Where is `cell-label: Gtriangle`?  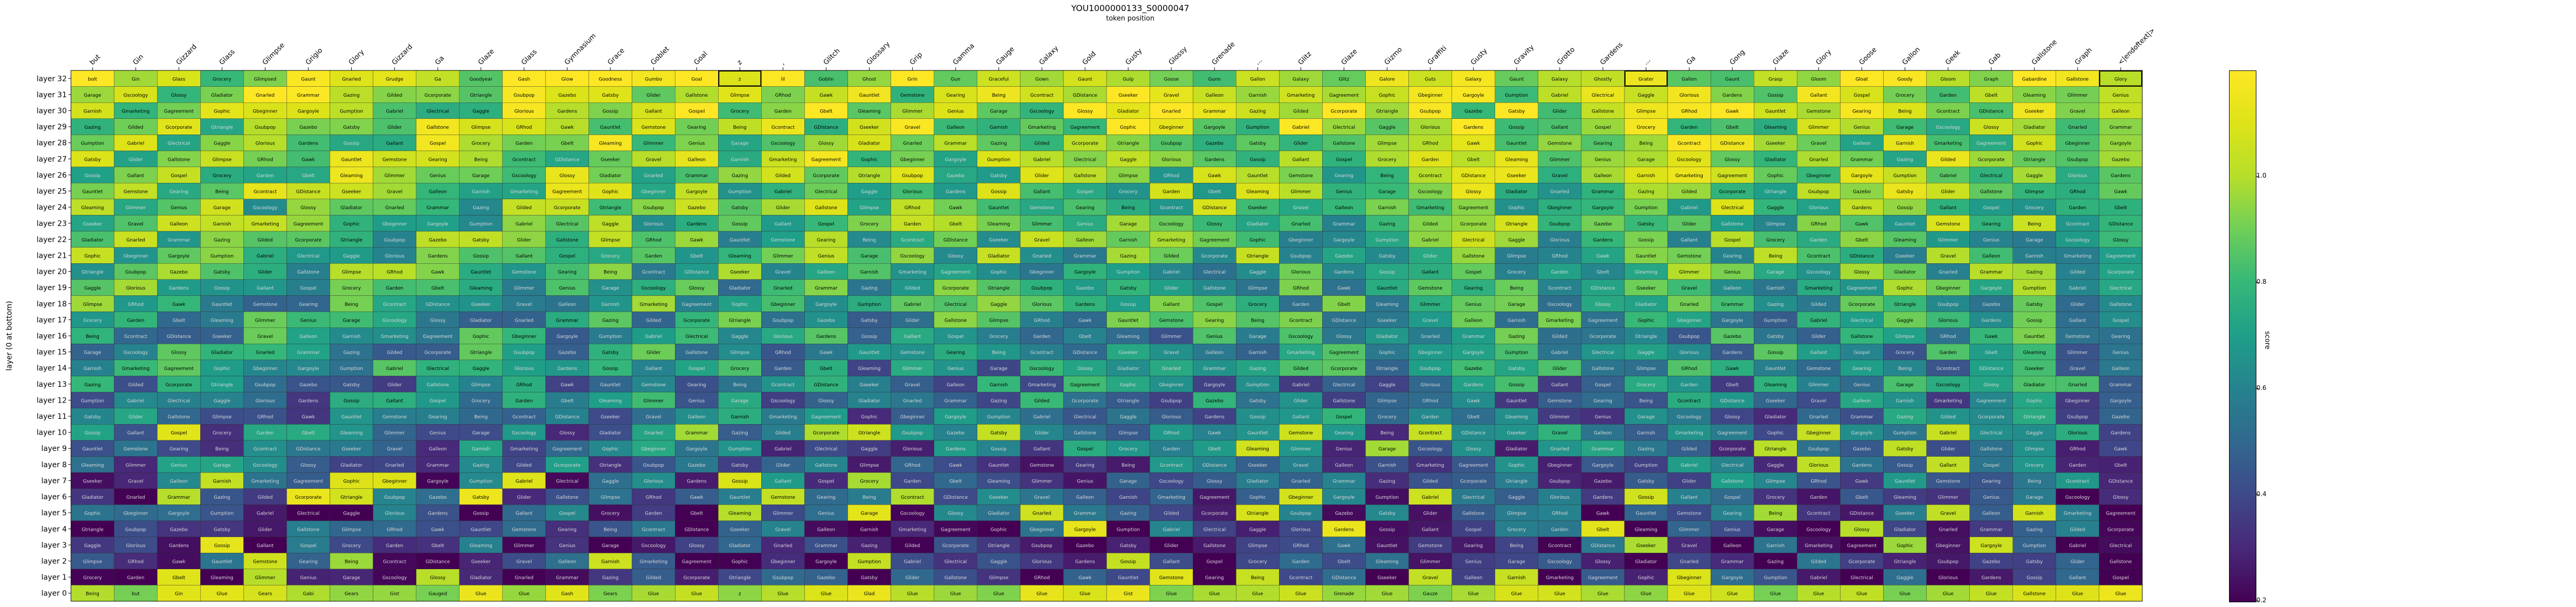 cell-label: Gtriangle is located at coordinates (1257, 256).